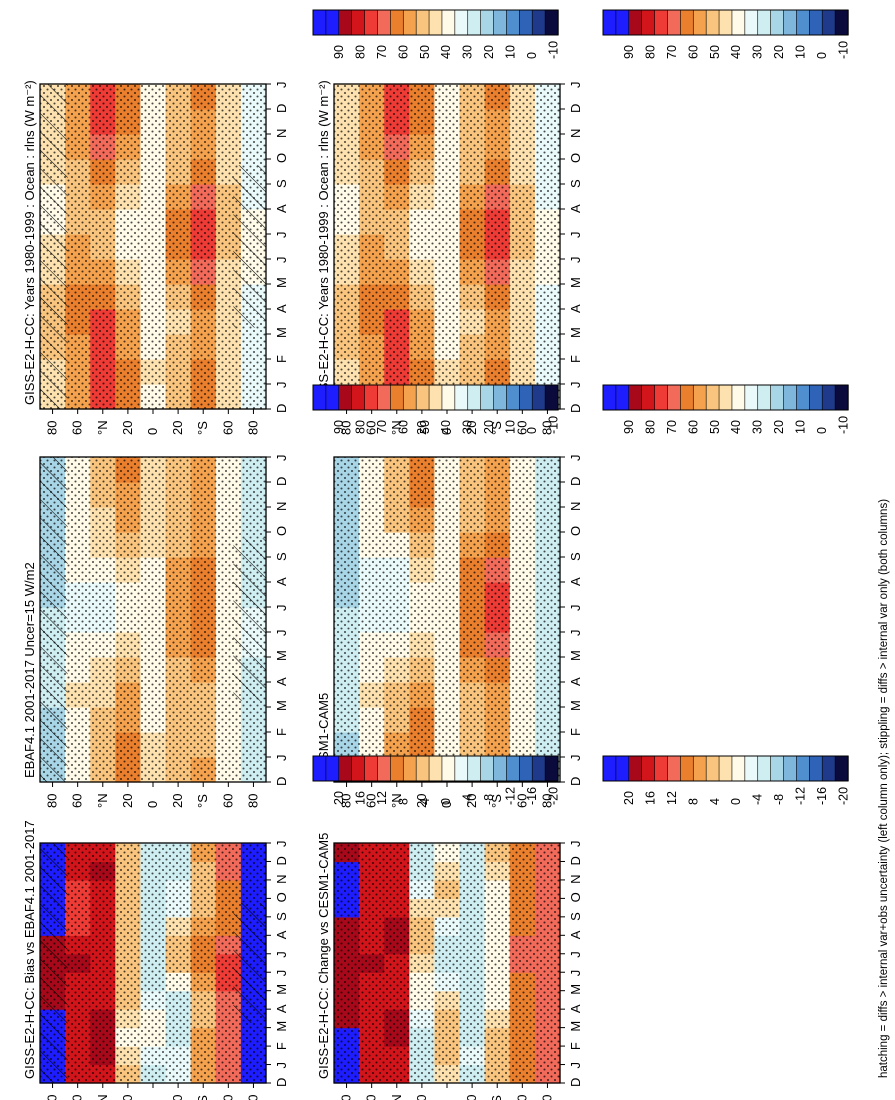 This screenshot has height=1100, width=895. What do you see at coordinates (650, 798) in the screenshot?
I see `colorbar-label: 16` at bounding box center [650, 798].